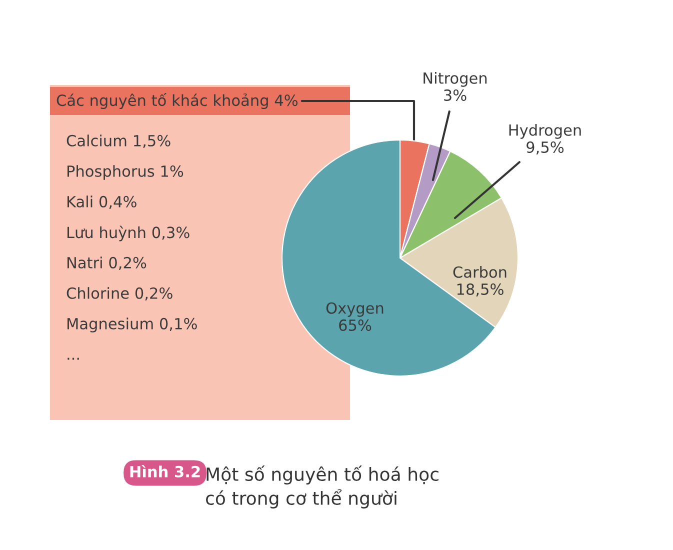  Describe the element at coordinates (177, 101) in the screenshot. I see `slice-label: Các nguyên tố khác khoảng 4%` at that location.